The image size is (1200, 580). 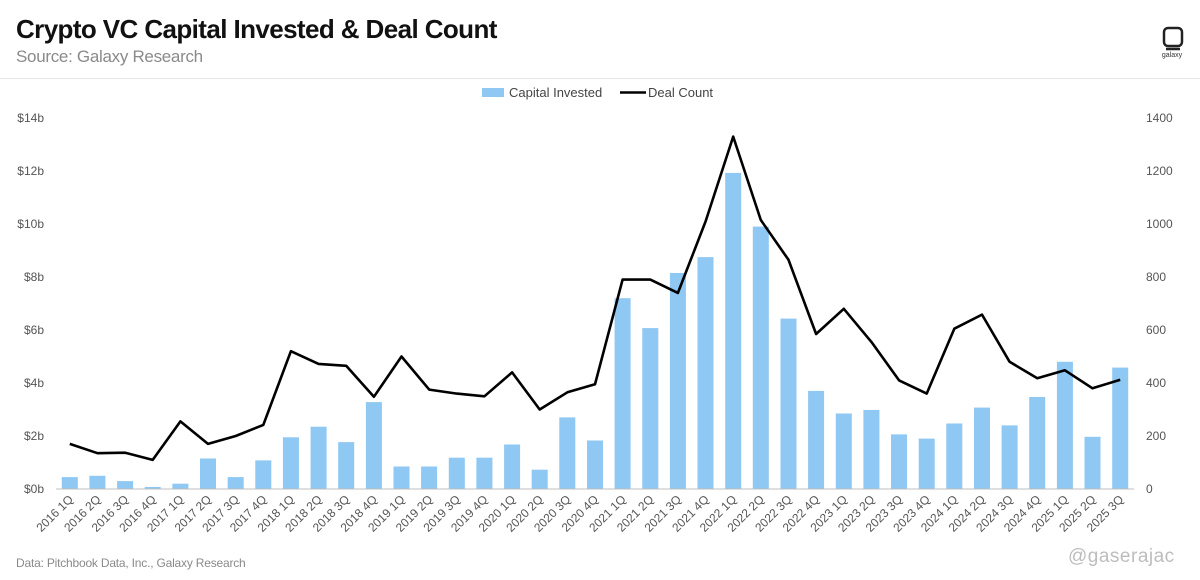 I want to click on galaxy-logo-icon, so click(x=1173, y=38).